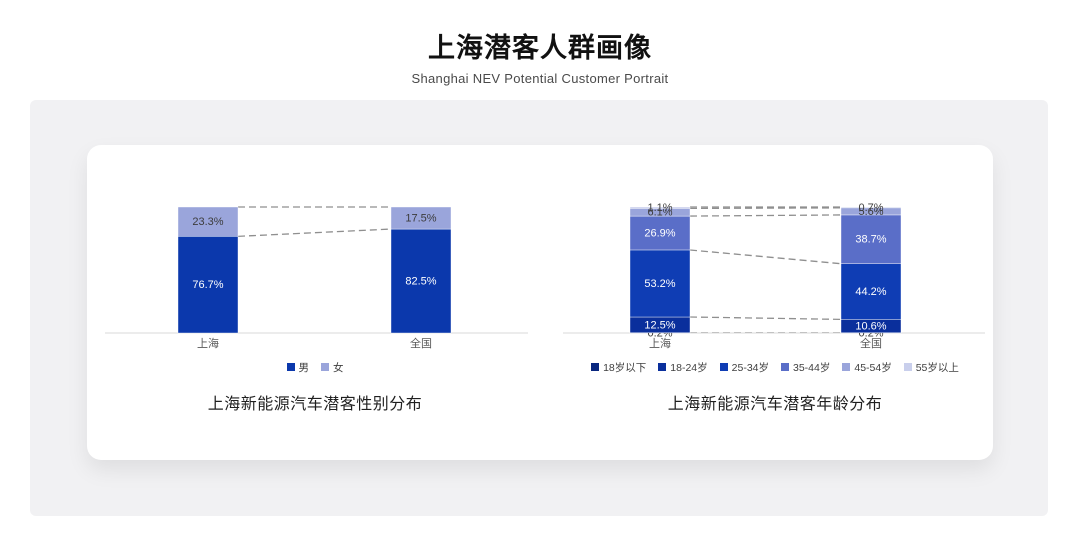 This screenshot has height=547, width=1080. I want to click on legend-item-3: 35-44岁, so click(805, 367).